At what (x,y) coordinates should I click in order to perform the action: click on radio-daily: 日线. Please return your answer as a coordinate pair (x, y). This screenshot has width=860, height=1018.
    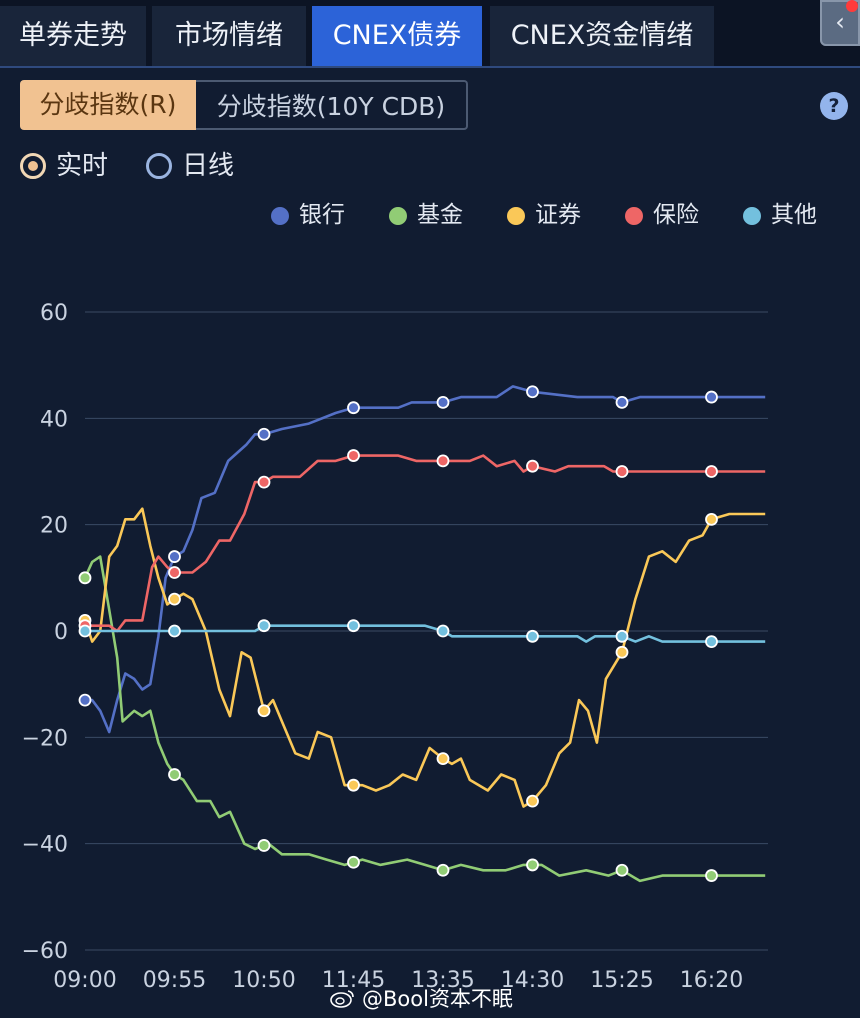
    Looking at the image, I should click on (196, 166).